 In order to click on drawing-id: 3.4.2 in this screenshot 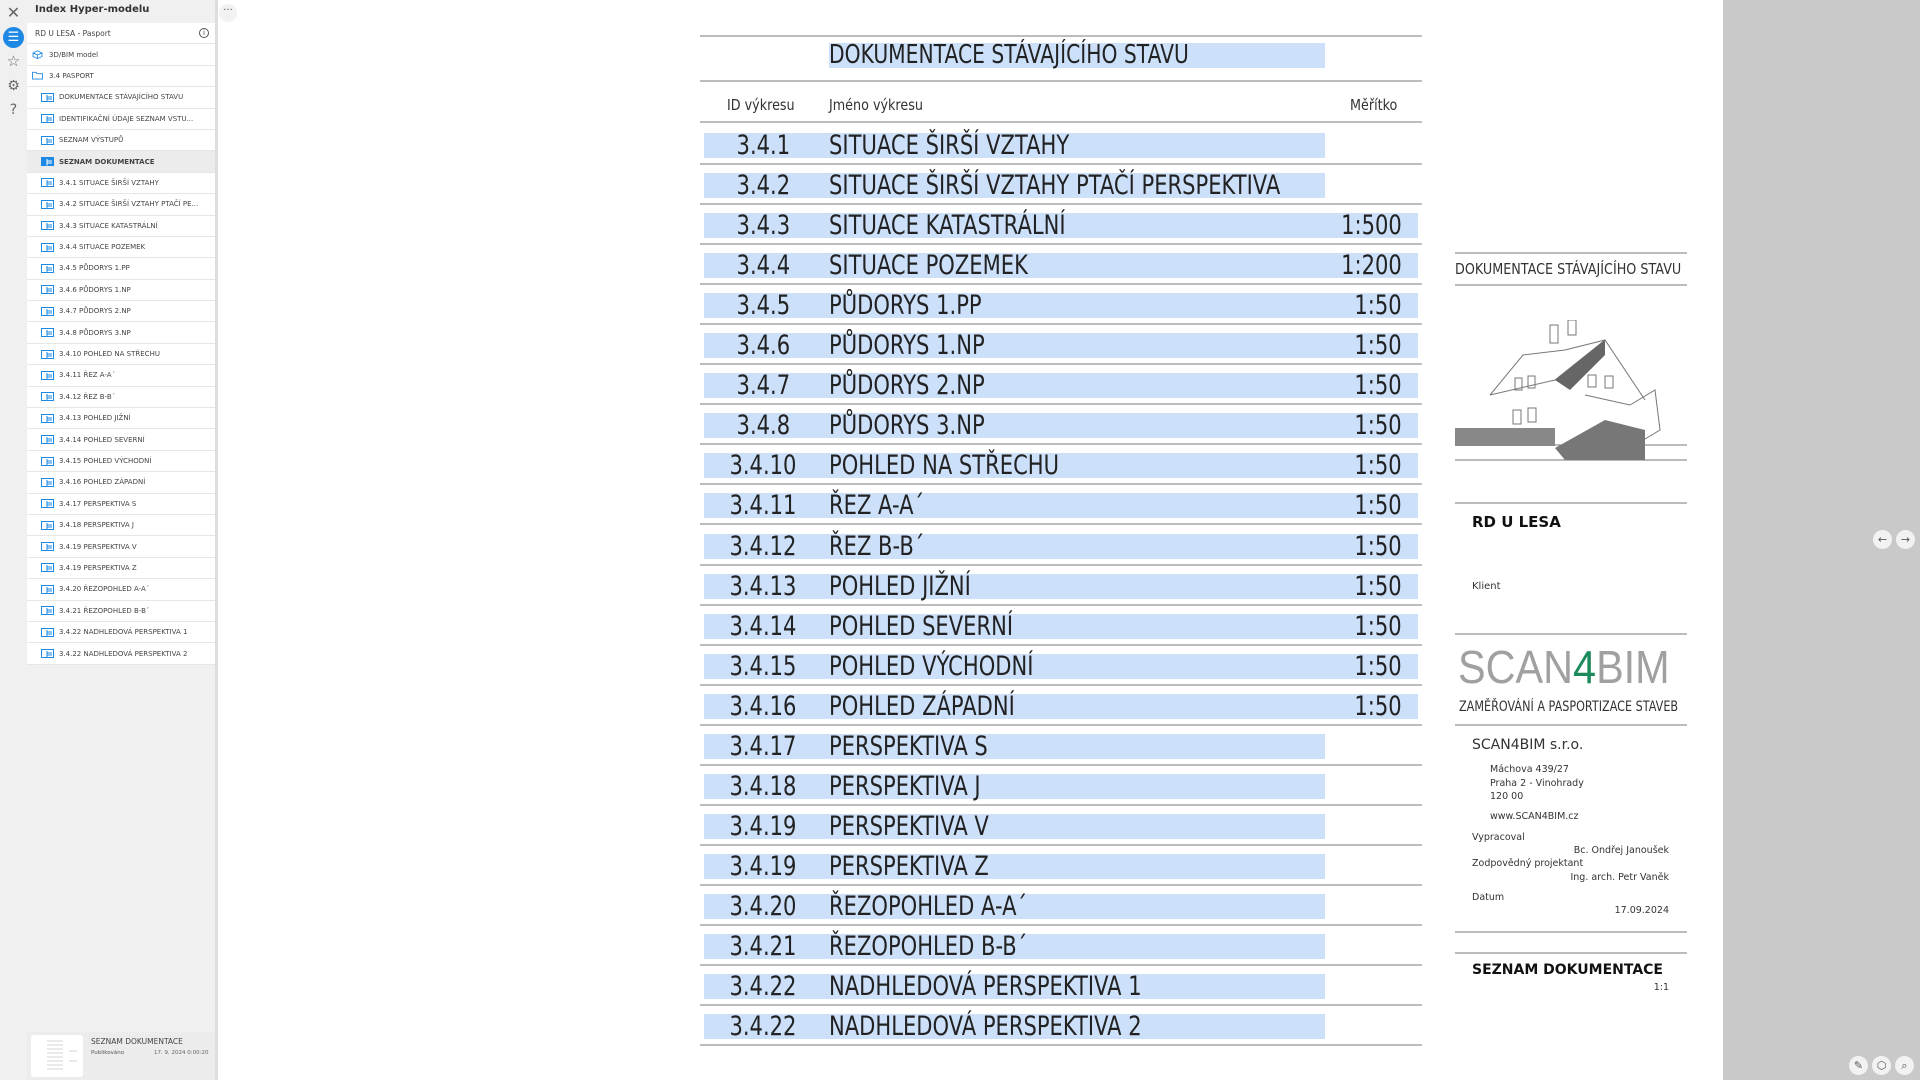, I will do `click(763, 186)`.